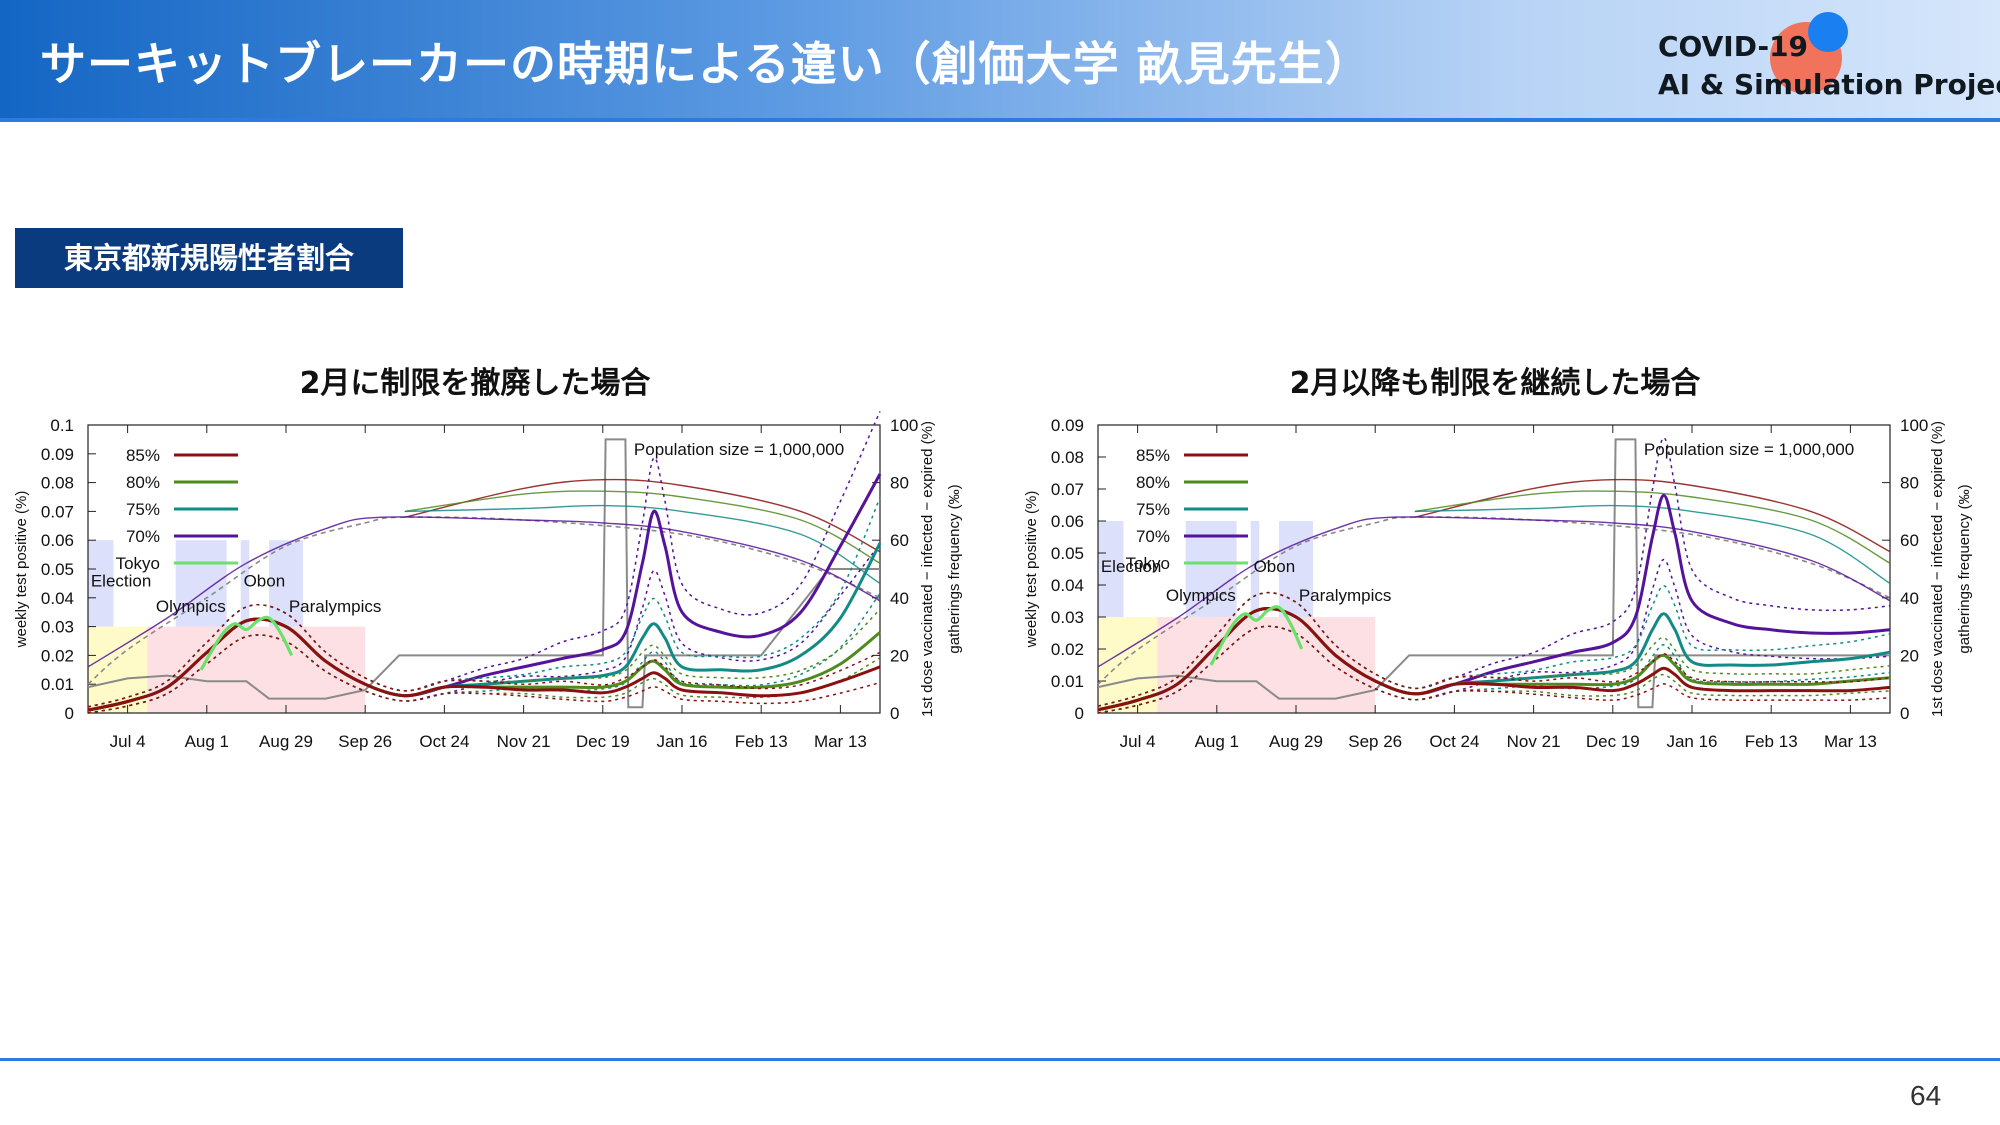  What do you see at coordinates (121, 580) in the screenshot?
I see `event-label: Election` at bounding box center [121, 580].